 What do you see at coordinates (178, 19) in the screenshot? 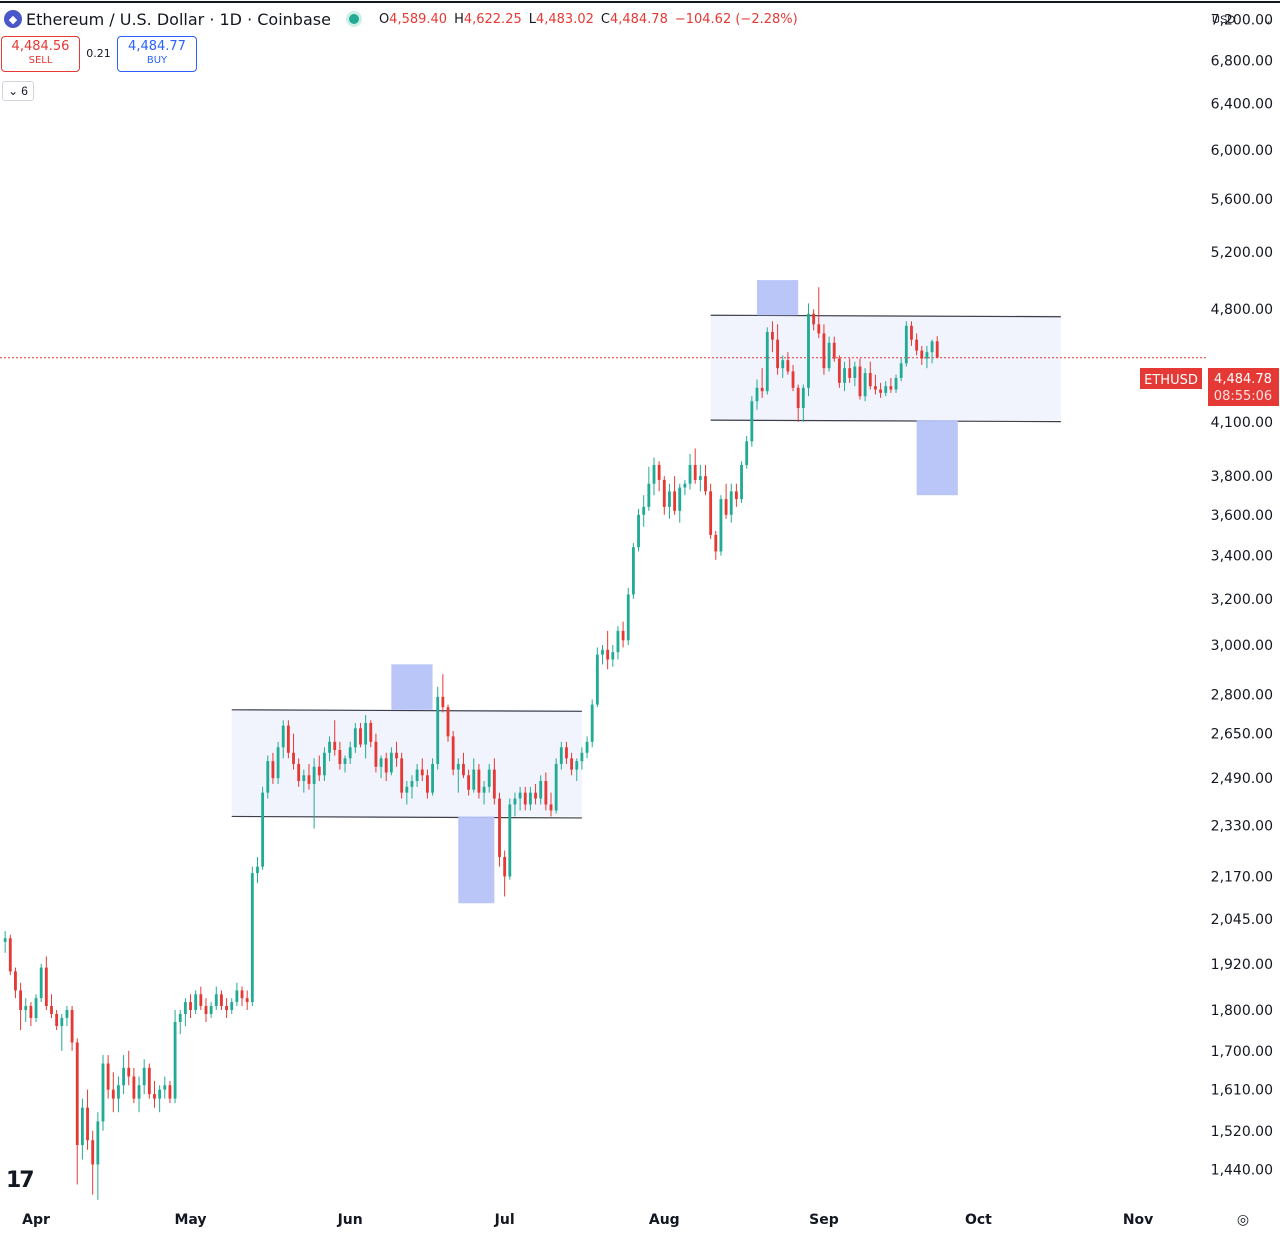
I see `symbol-title: Ethereum / U.S. Dollar · 1D · Coinbase` at bounding box center [178, 19].